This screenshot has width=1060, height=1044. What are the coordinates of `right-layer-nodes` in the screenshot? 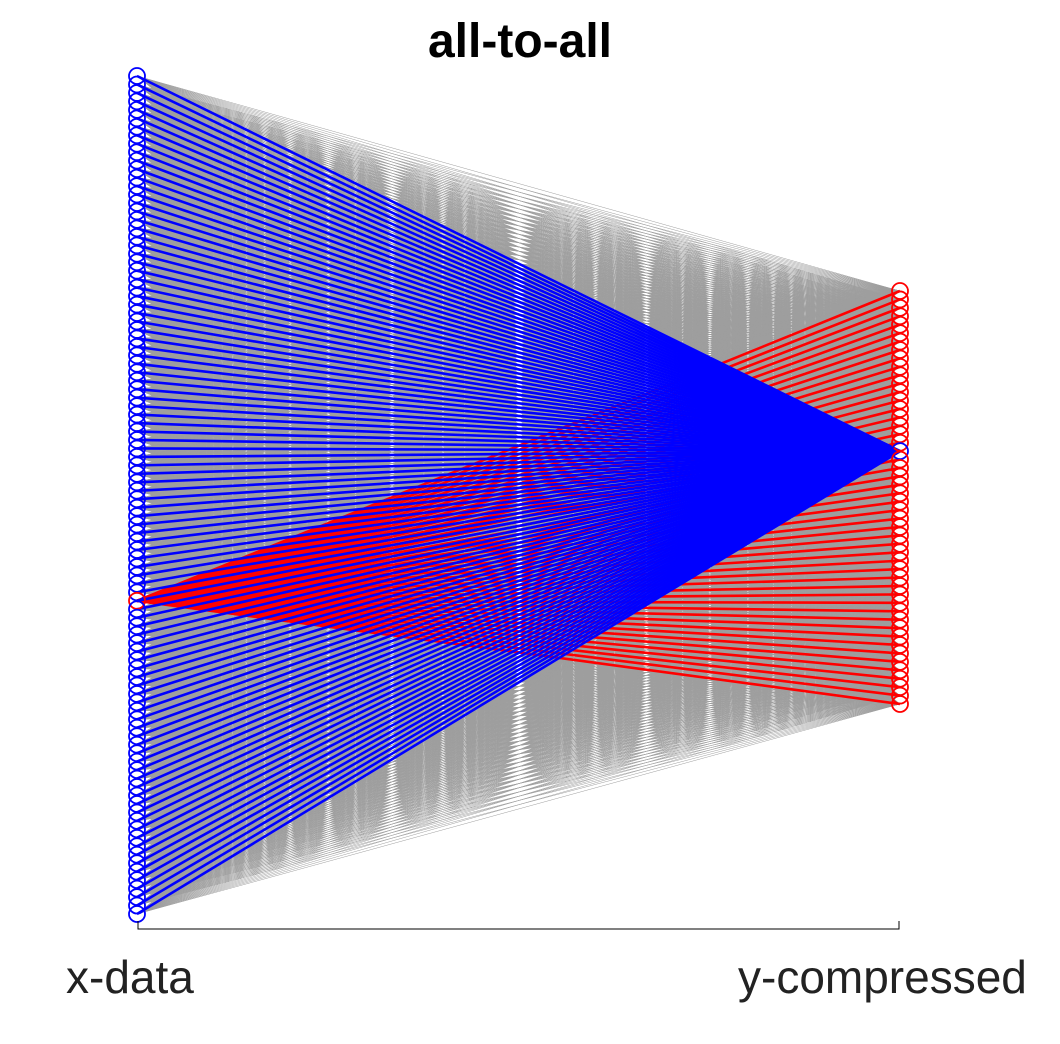 It's located at (900, 497).